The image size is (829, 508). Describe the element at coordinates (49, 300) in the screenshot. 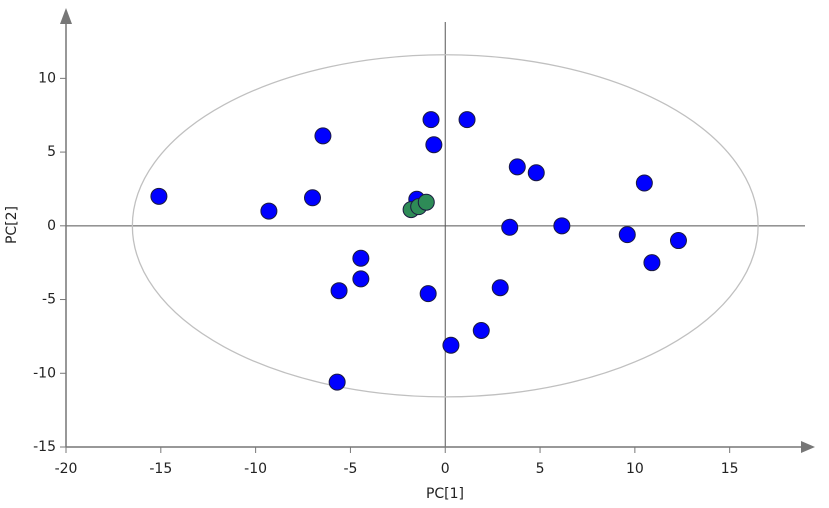

I see `y-tick-label: -5` at that location.